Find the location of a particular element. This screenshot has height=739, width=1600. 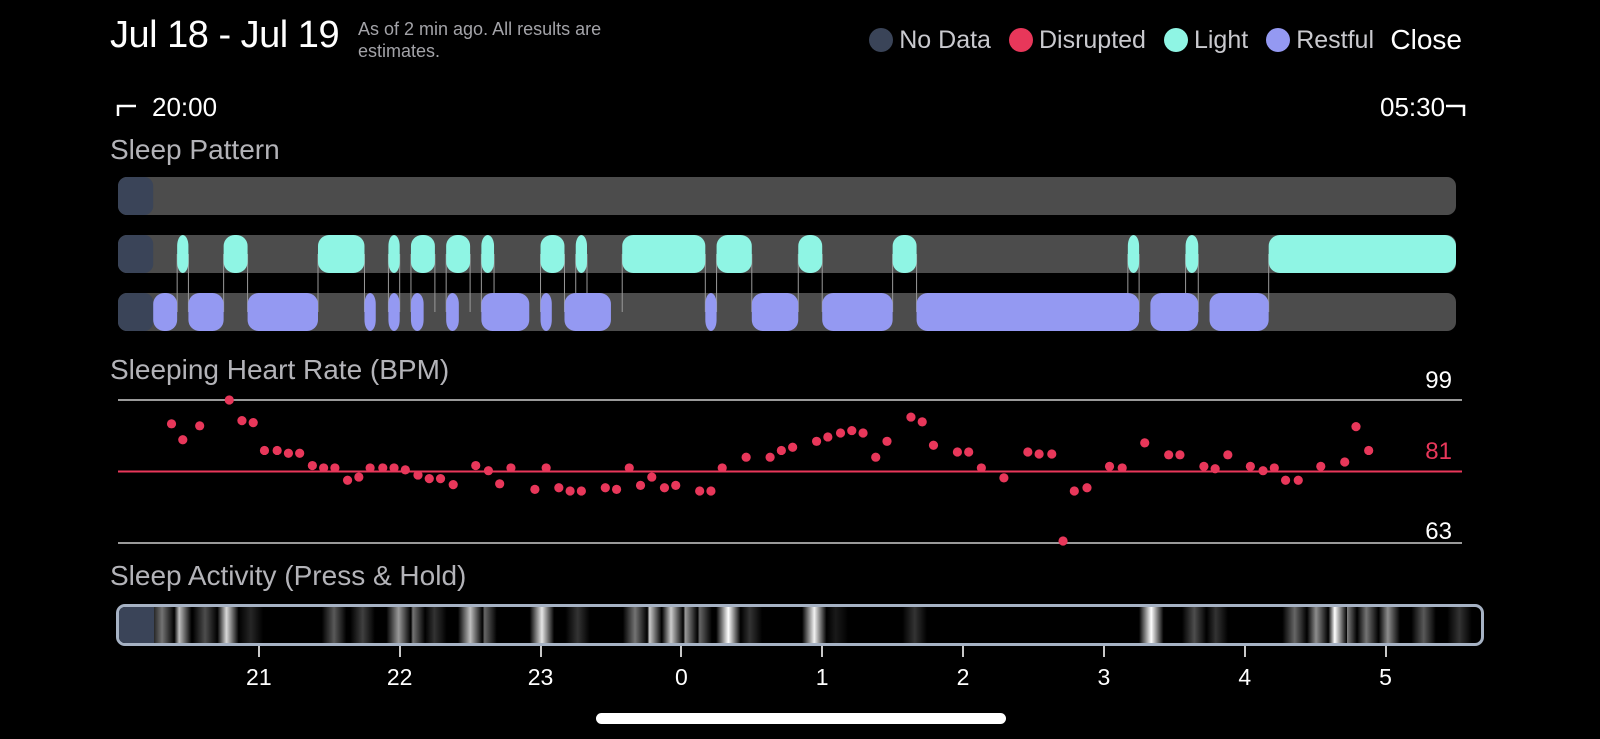

hour-tick-label: 5 is located at coordinates (1385, 677).